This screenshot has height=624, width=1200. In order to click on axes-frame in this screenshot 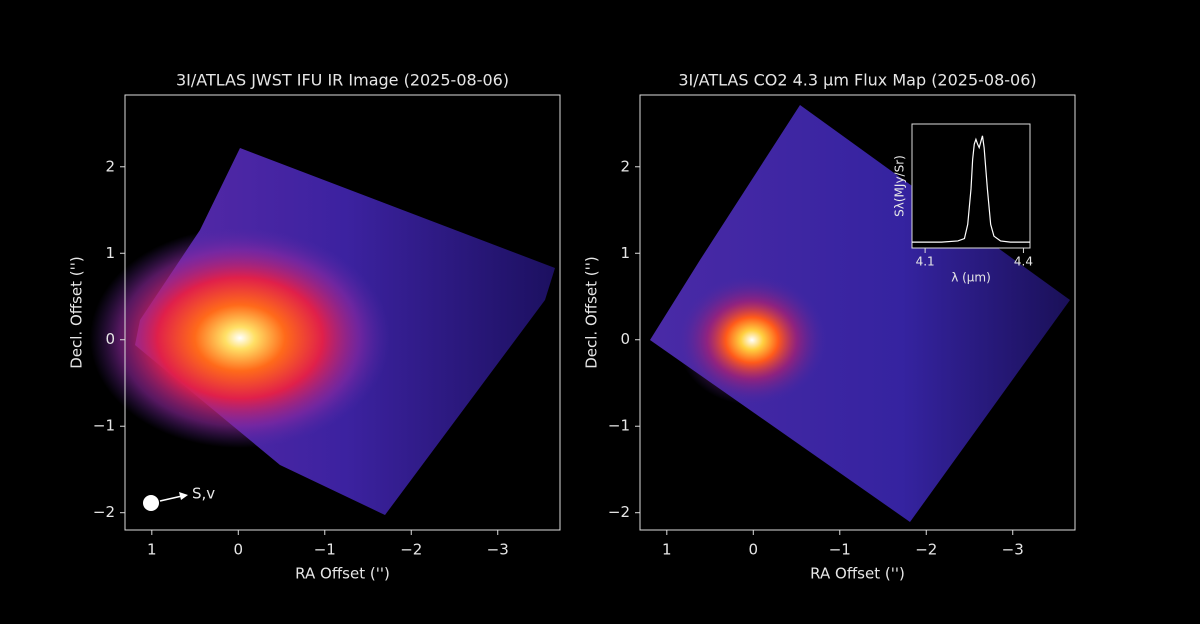, I will do `click(971, 186)`.